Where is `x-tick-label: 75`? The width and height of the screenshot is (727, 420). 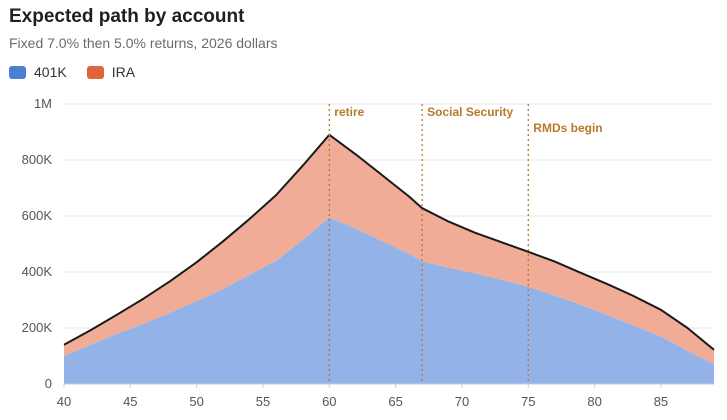
x-tick-label: 75 is located at coordinates (528, 401).